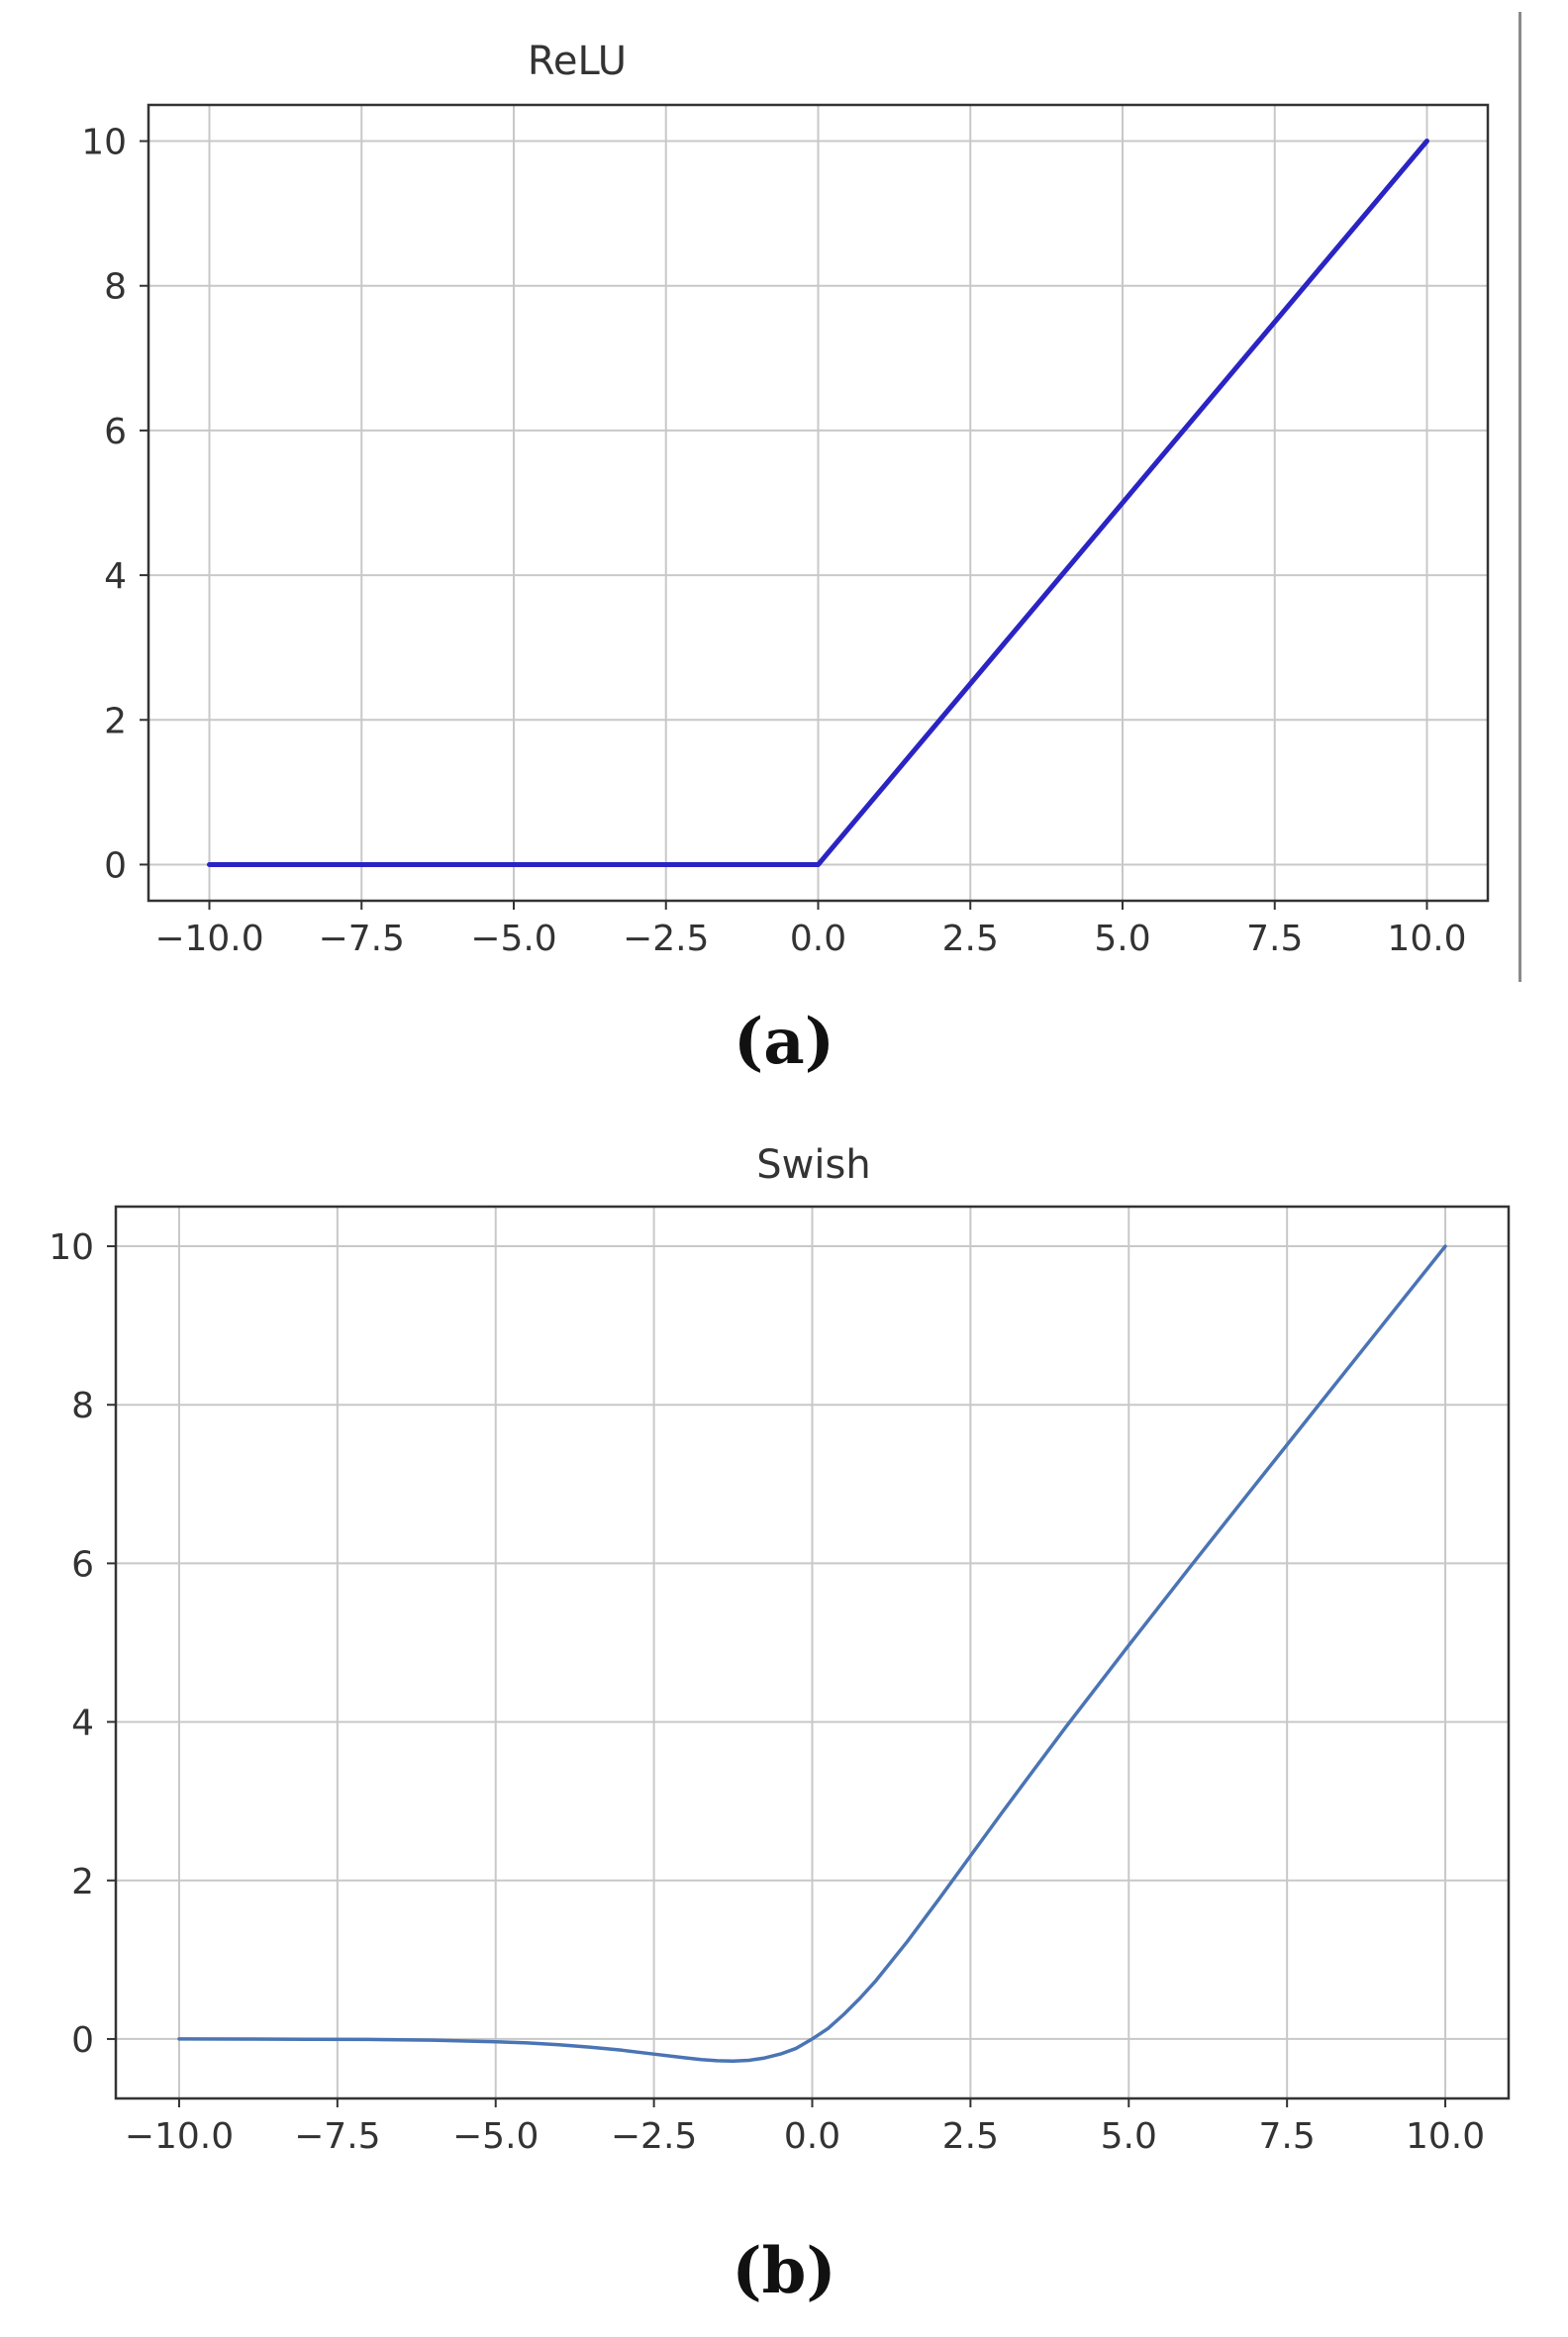  Describe the element at coordinates (970, 939) in the screenshot. I see `relu-x-tick-label: 2.5` at that location.